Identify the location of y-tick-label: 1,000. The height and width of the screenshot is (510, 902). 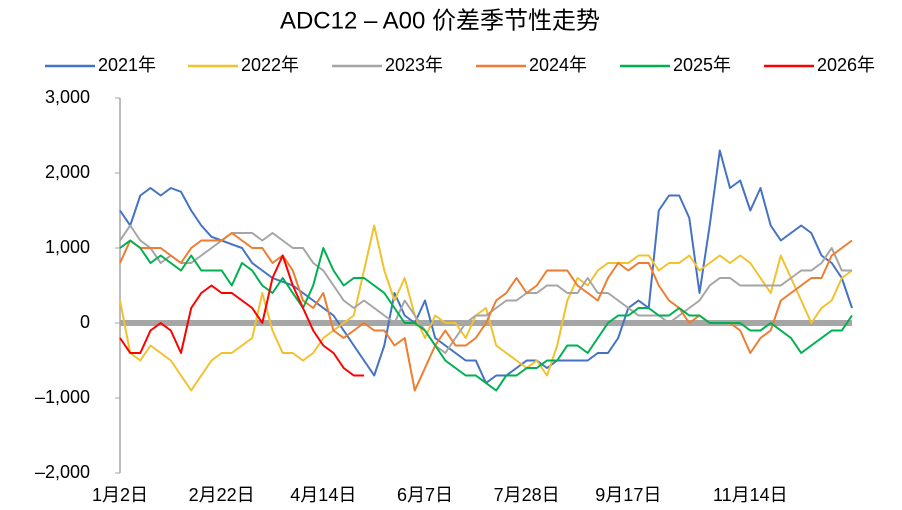
(67, 247).